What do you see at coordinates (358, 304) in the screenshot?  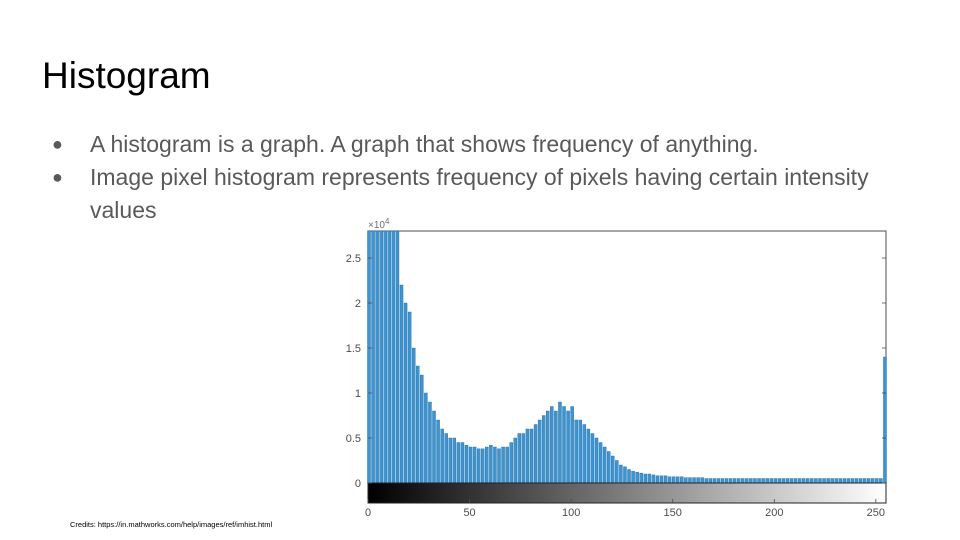 I see `y-tick-label: 2` at bounding box center [358, 304].